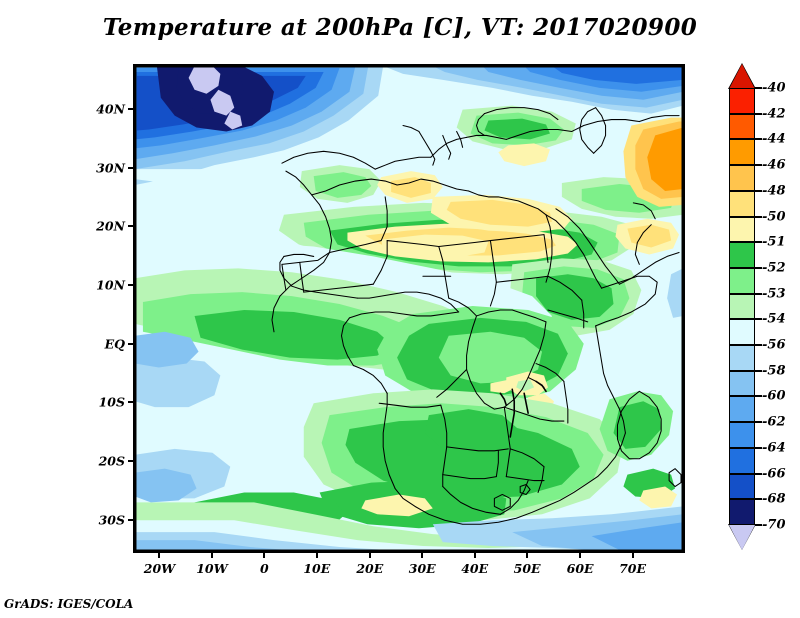 This screenshot has width=800, height=618. I want to click on colorbar-tick-label: -66, so click(774, 474).